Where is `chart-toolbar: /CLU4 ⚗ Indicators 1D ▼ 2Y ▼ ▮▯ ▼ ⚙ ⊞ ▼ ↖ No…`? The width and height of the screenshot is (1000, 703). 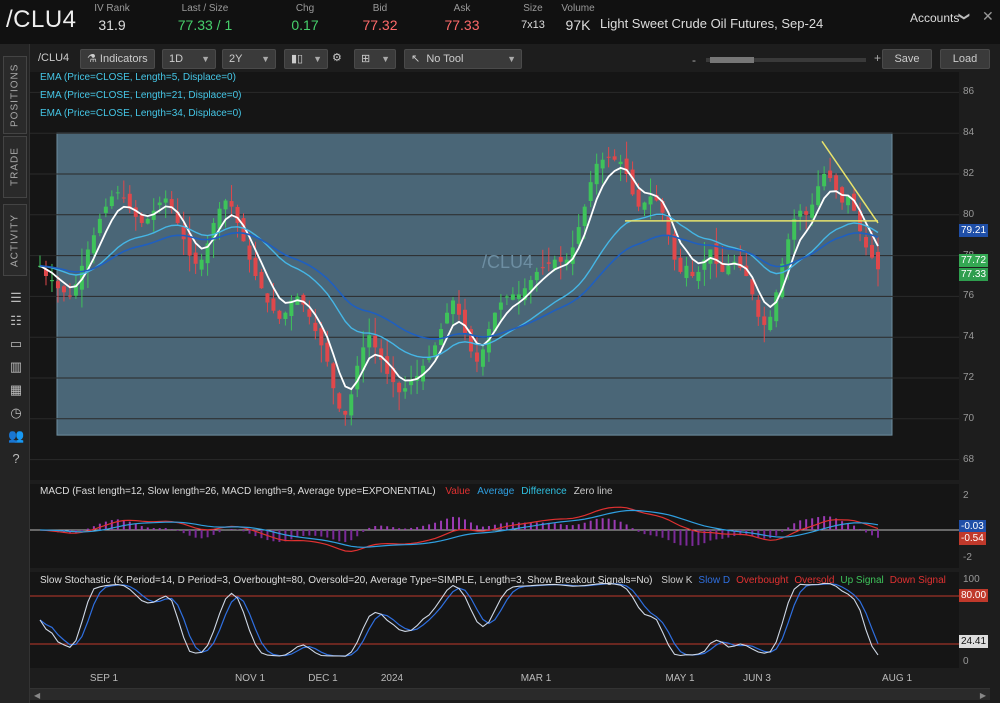
chart-toolbar: /CLU4 ⚗ Indicators 1D ▼ 2Y ▼ ▮▯ ▼ ⚙ ⊞ ▼ ↖ No… is located at coordinates (515, 59).